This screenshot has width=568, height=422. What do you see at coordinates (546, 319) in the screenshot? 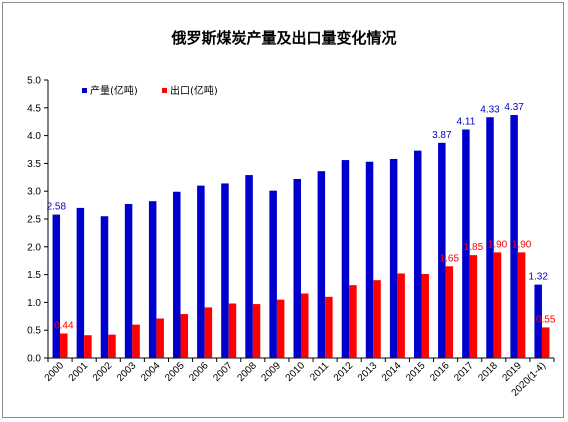
I see `data-label-export: 0.55` at bounding box center [546, 319].